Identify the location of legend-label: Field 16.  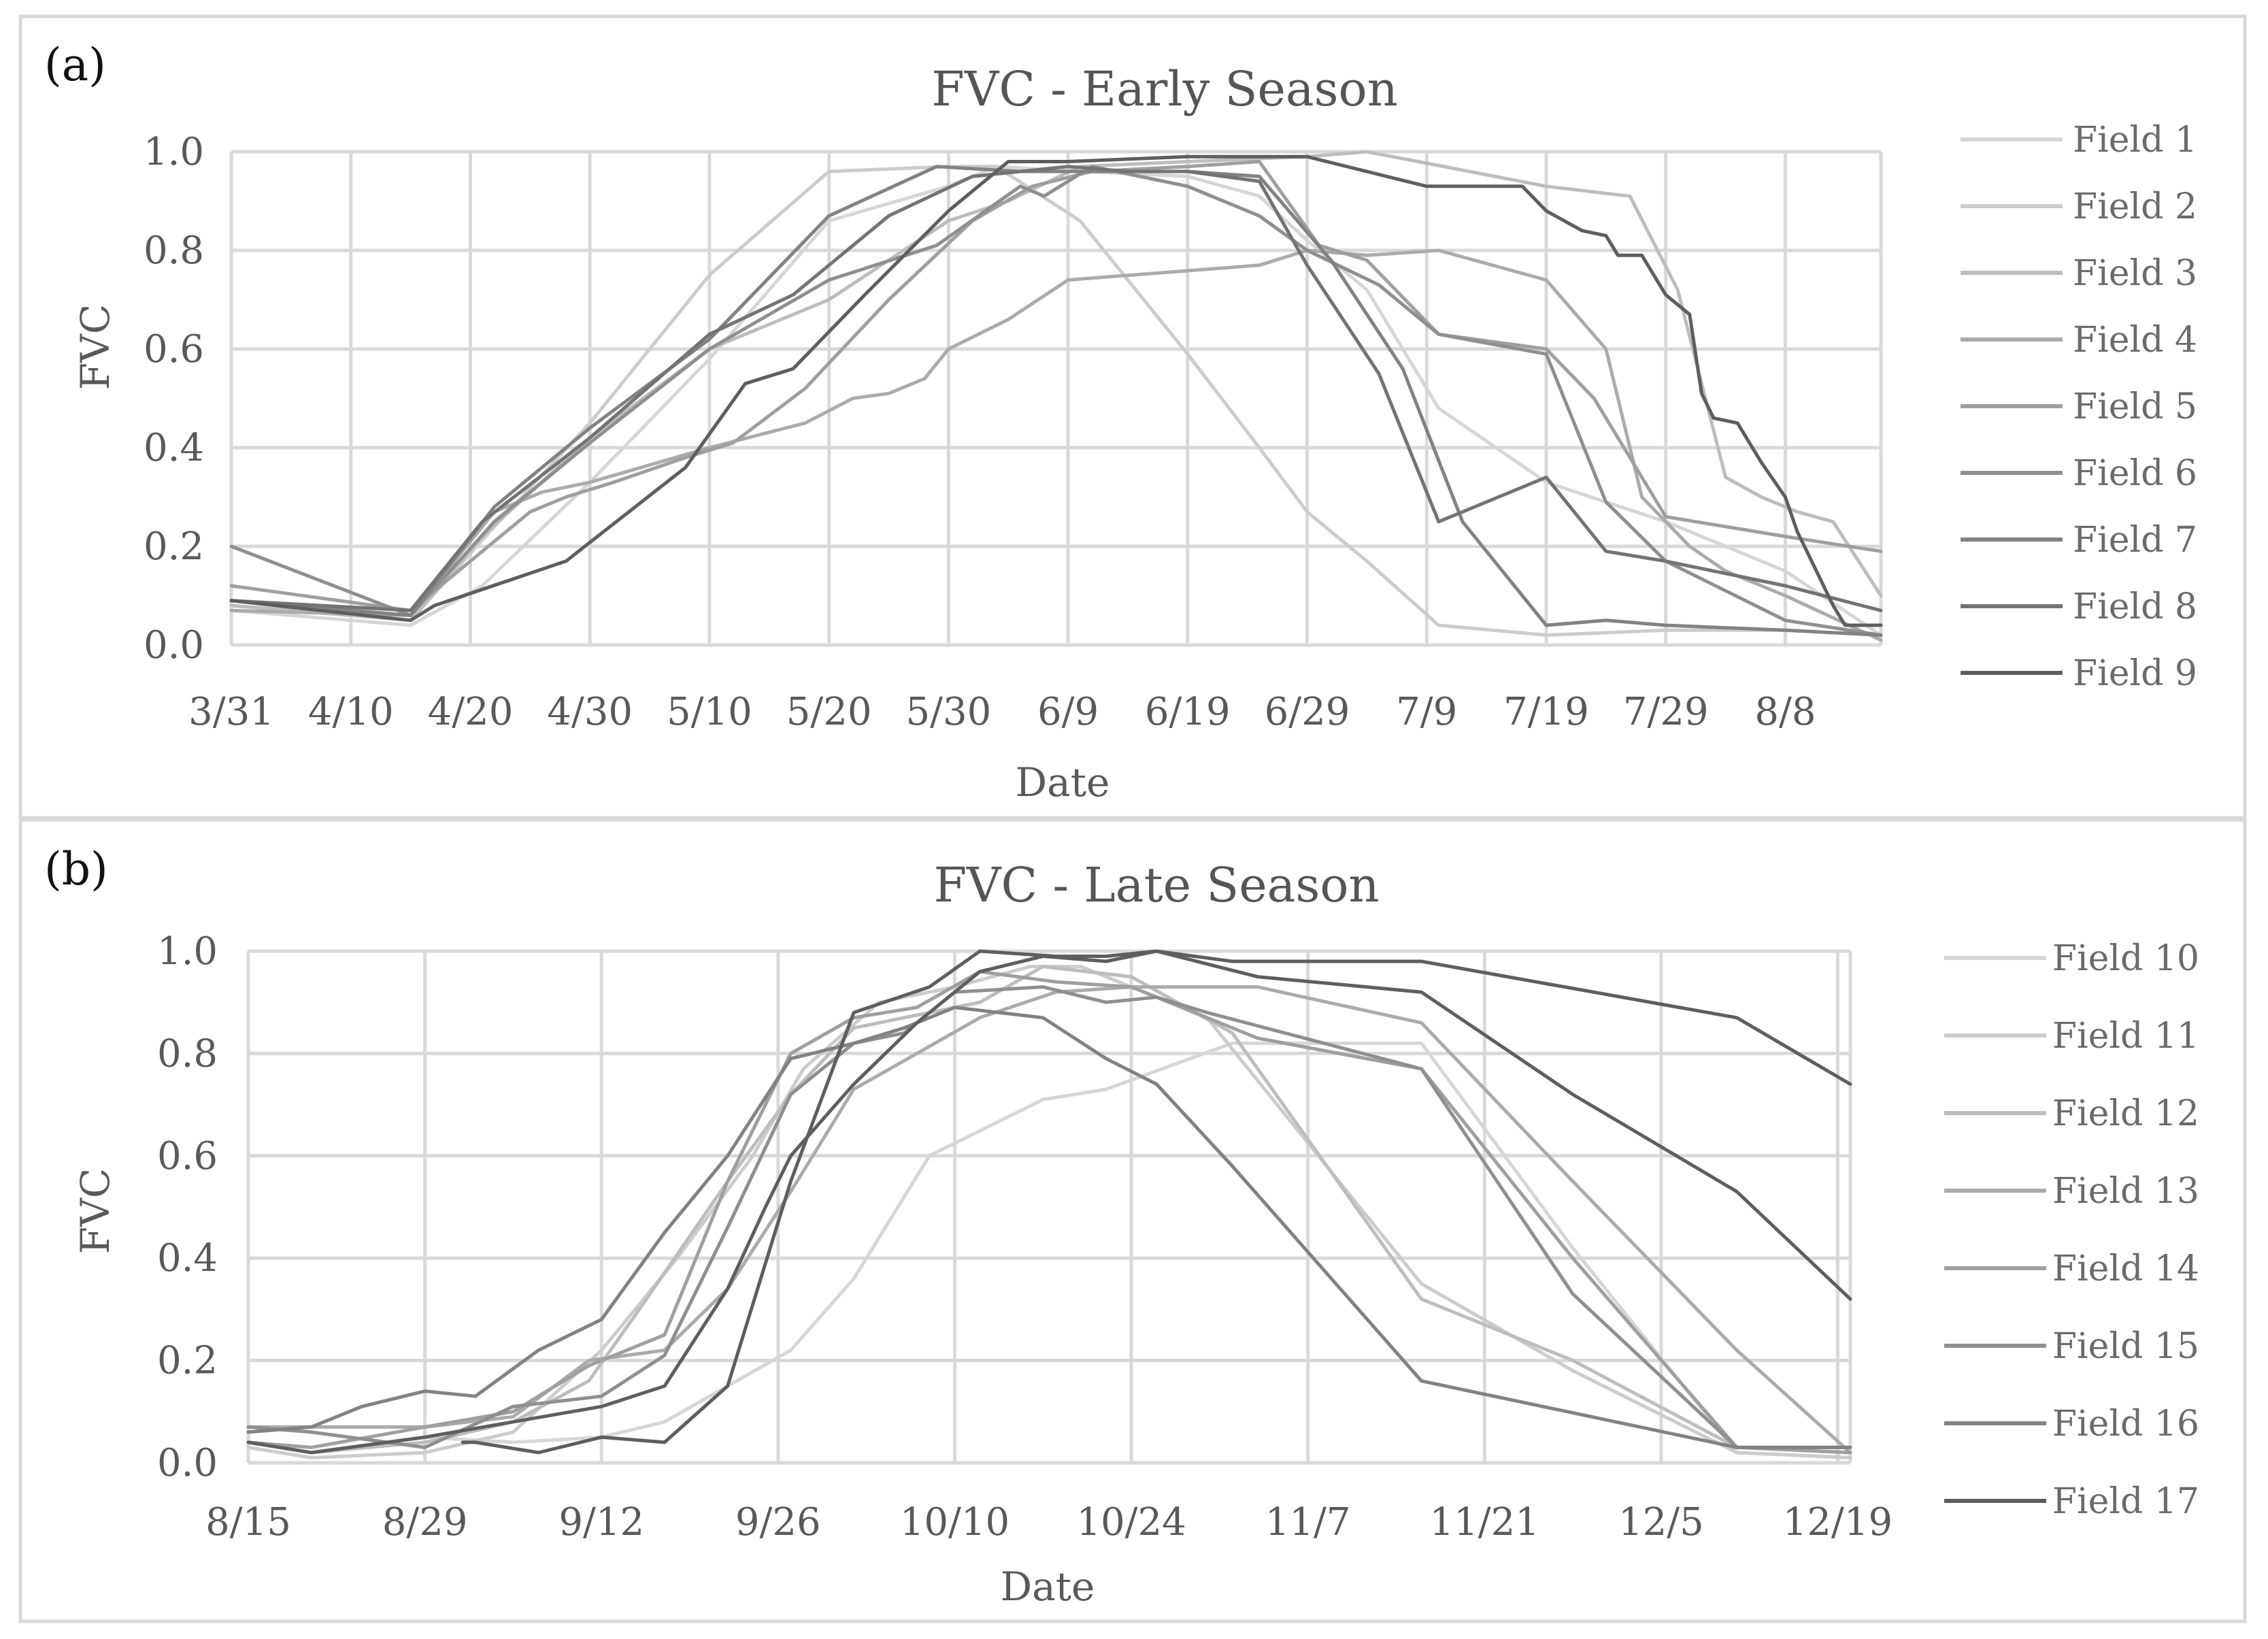
(2126, 1424).